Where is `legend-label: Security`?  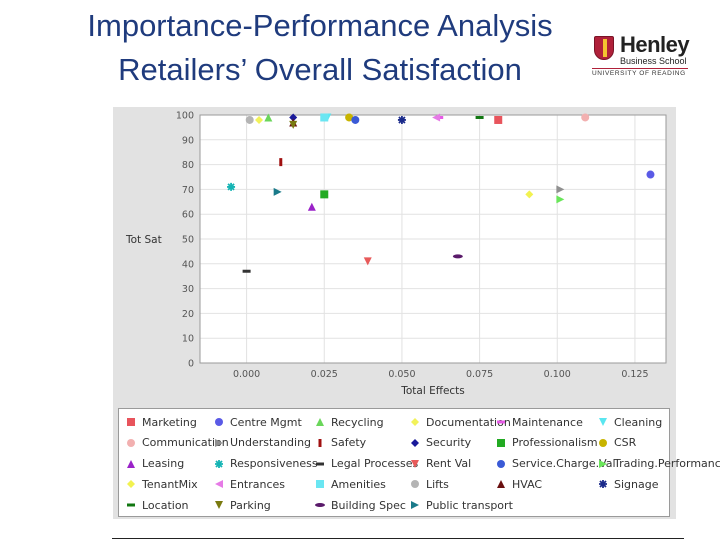
legend-label: Security is located at coordinates (449, 443).